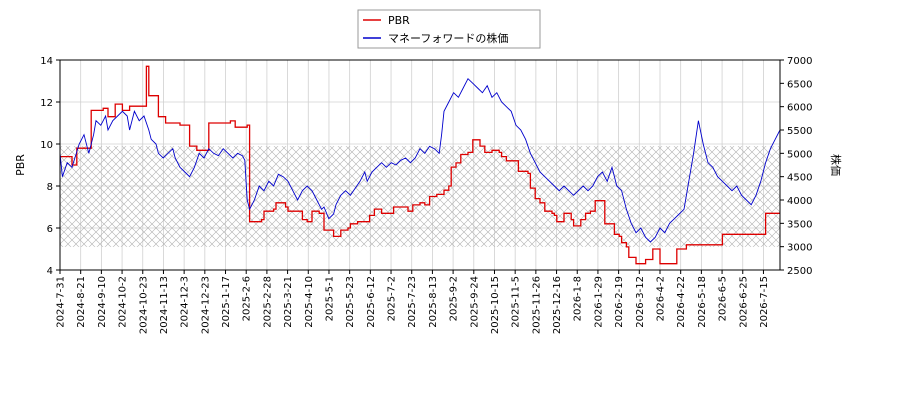 This screenshot has width=900, height=400. Describe the element at coordinates (598, 302) in the screenshot. I see `x-tick-label: 2026-1-29` at that location.